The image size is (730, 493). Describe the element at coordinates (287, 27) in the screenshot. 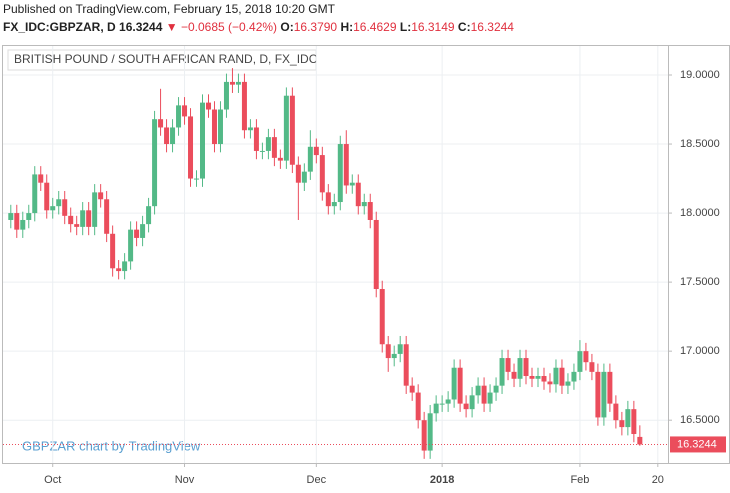

I see `o-label: O:` at that location.